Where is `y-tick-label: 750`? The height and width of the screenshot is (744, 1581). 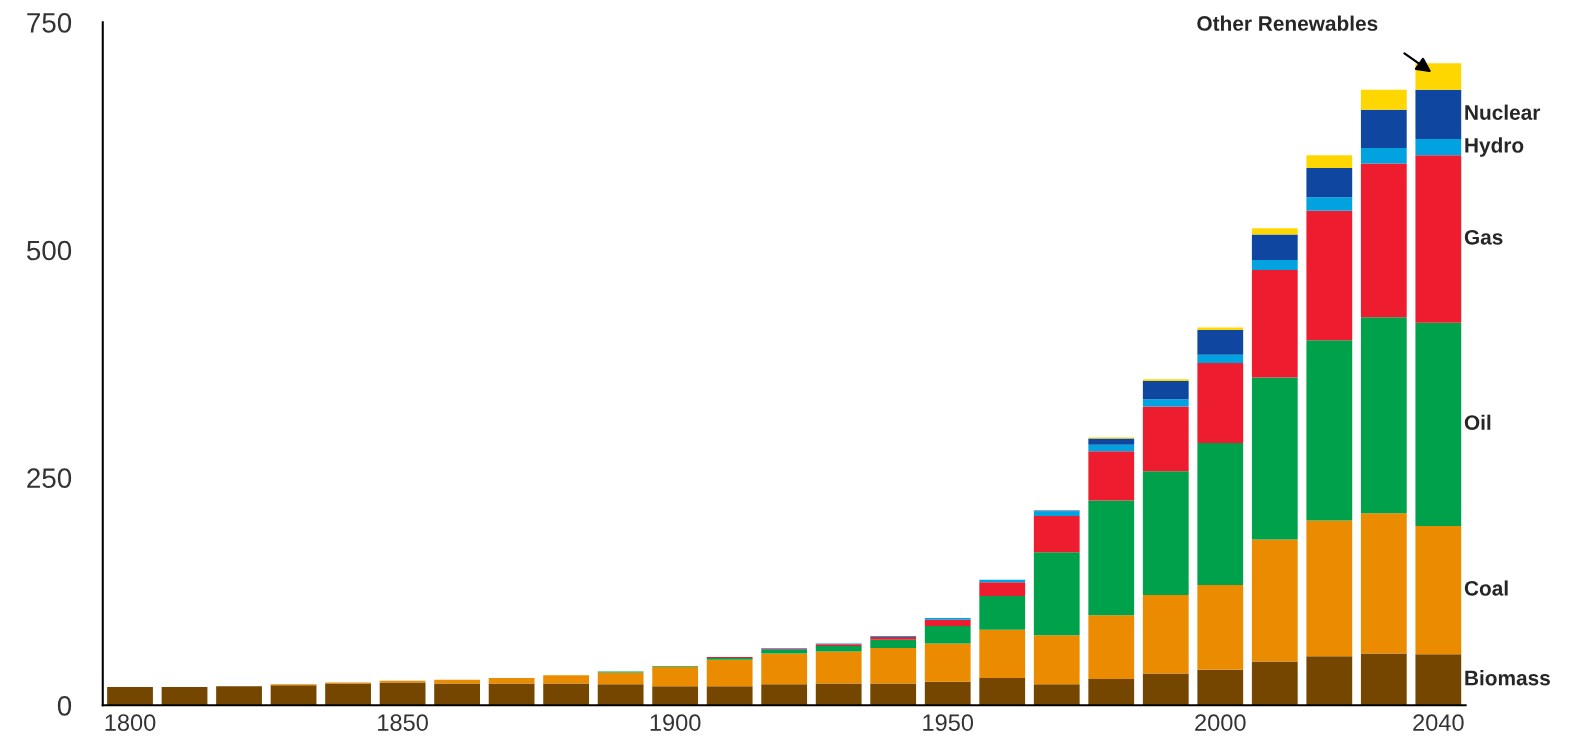 y-tick-label: 750 is located at coordinates (49, 22).